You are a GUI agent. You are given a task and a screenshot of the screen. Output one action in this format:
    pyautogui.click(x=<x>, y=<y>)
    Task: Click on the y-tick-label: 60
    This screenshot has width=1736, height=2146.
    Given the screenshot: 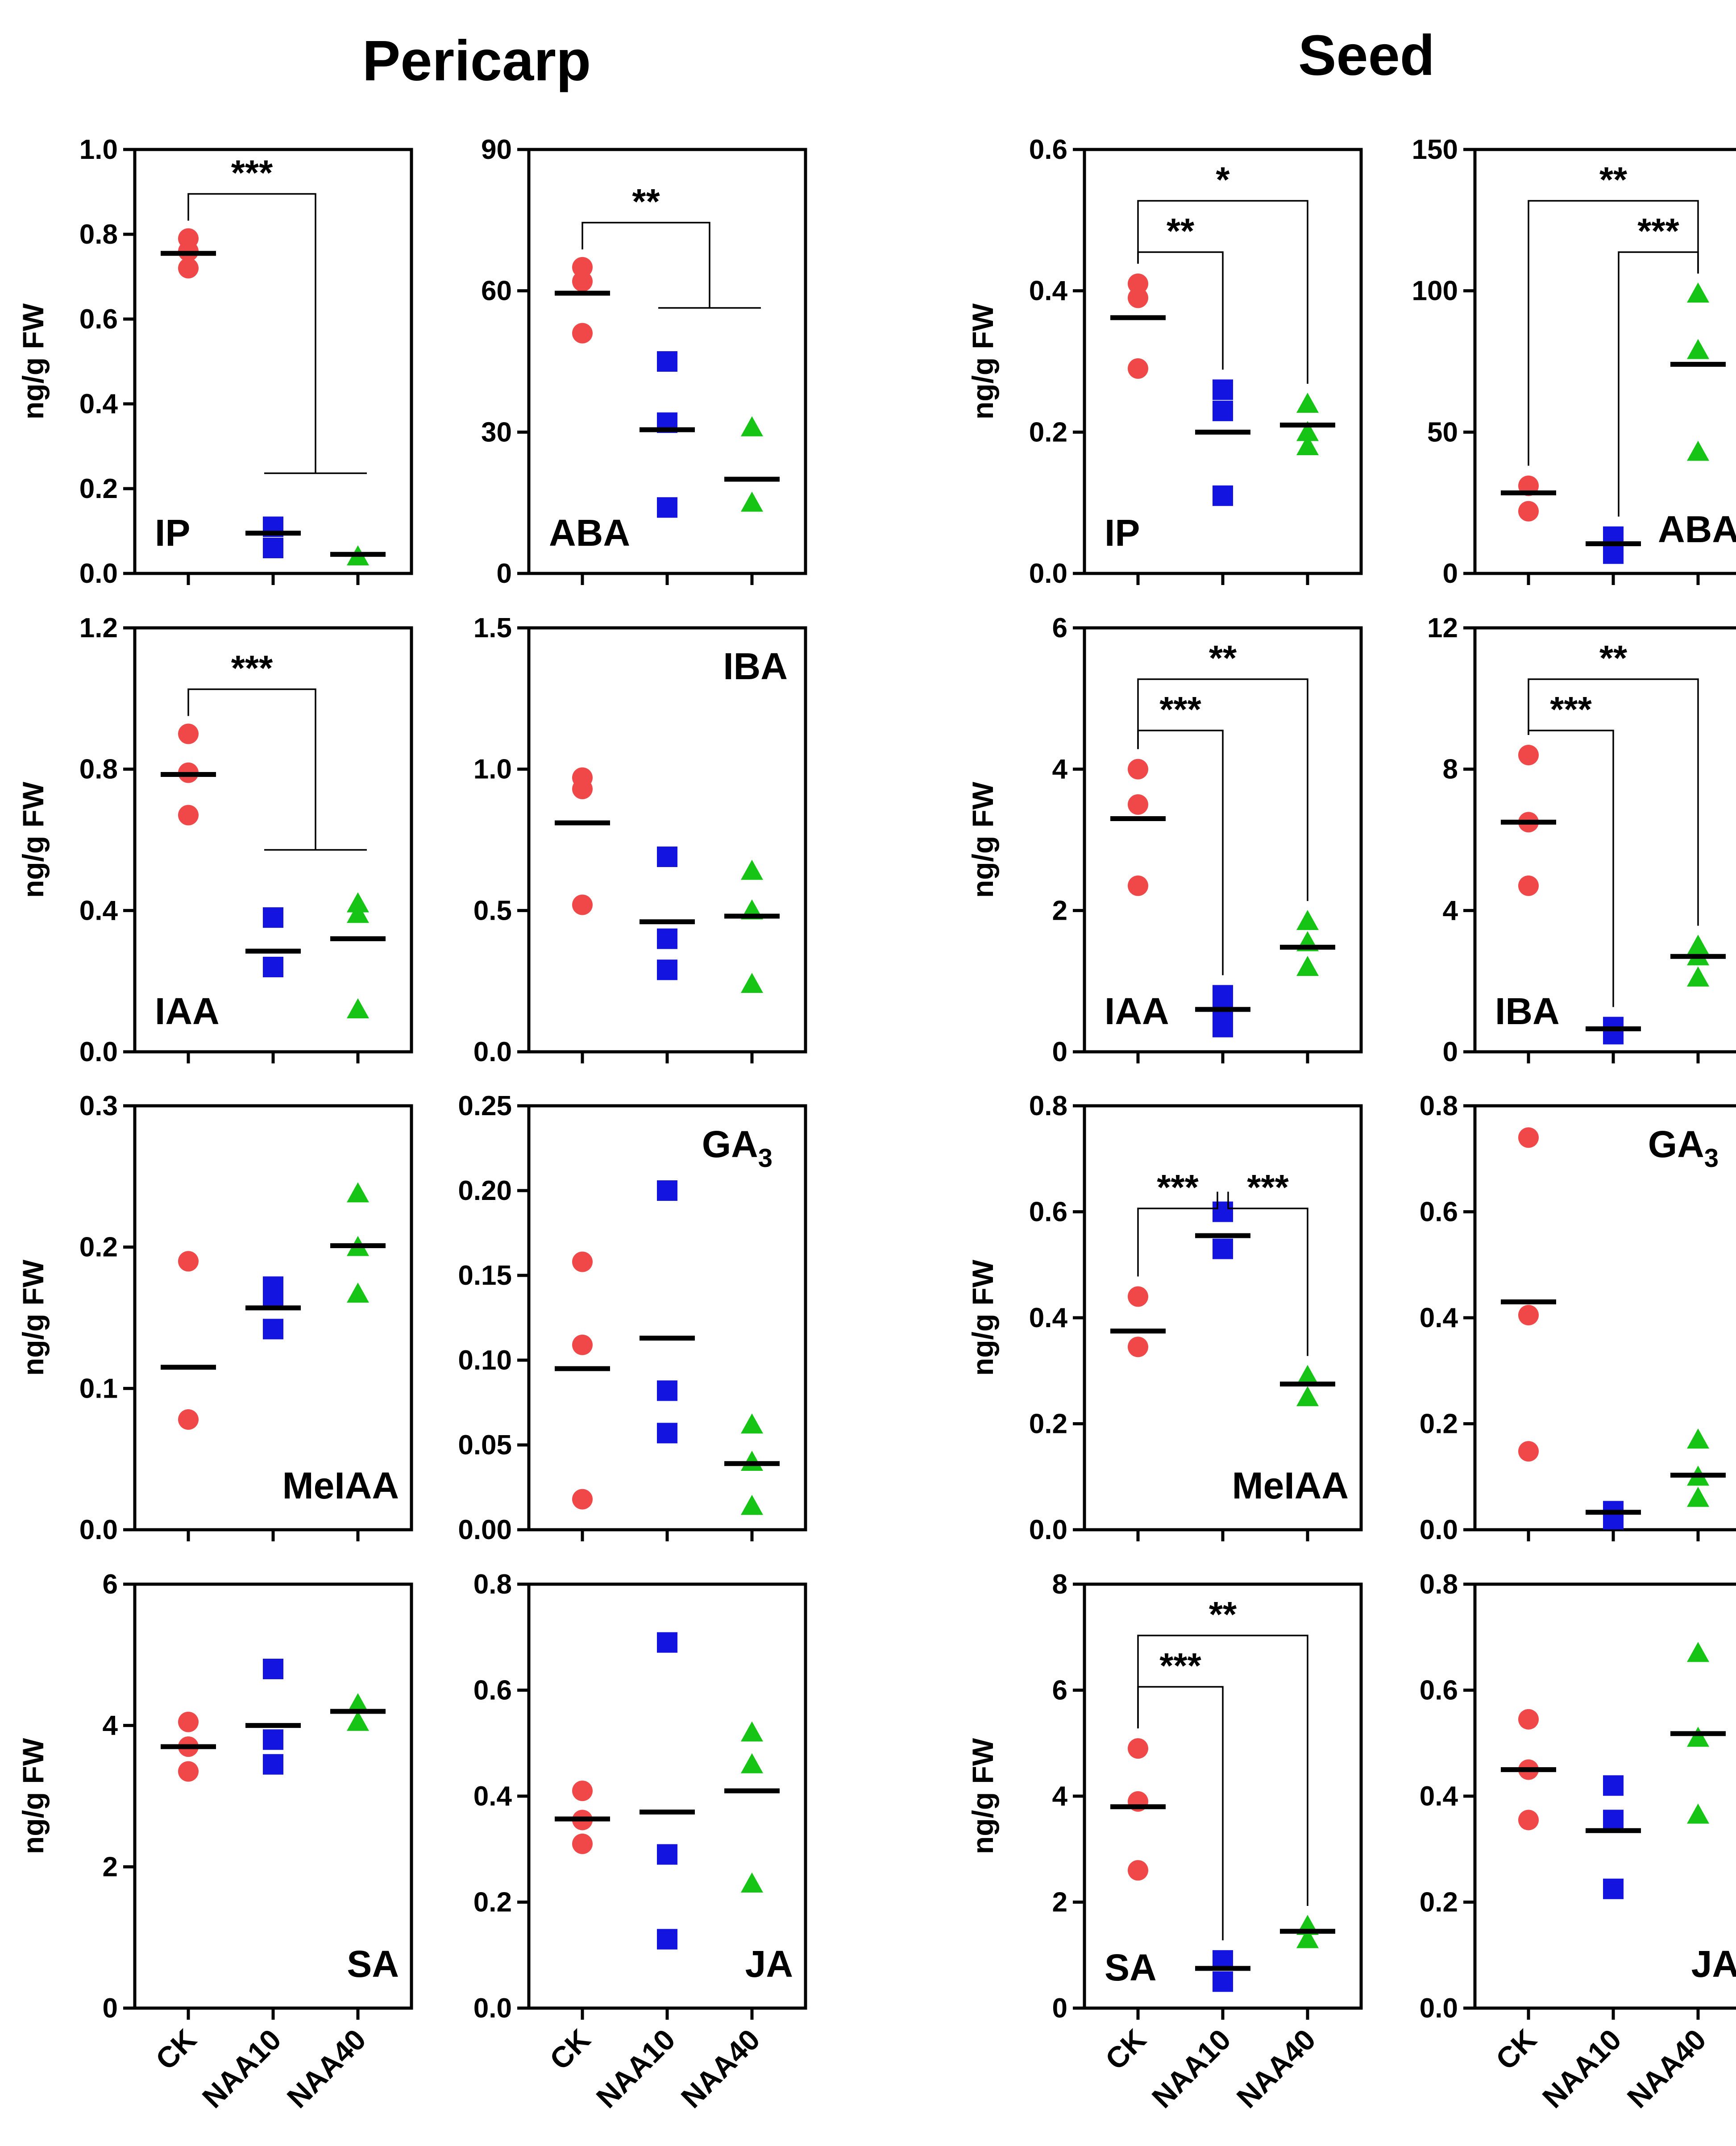 What is the action you would take?
    pyautogui.click(x=496, y=291)
    